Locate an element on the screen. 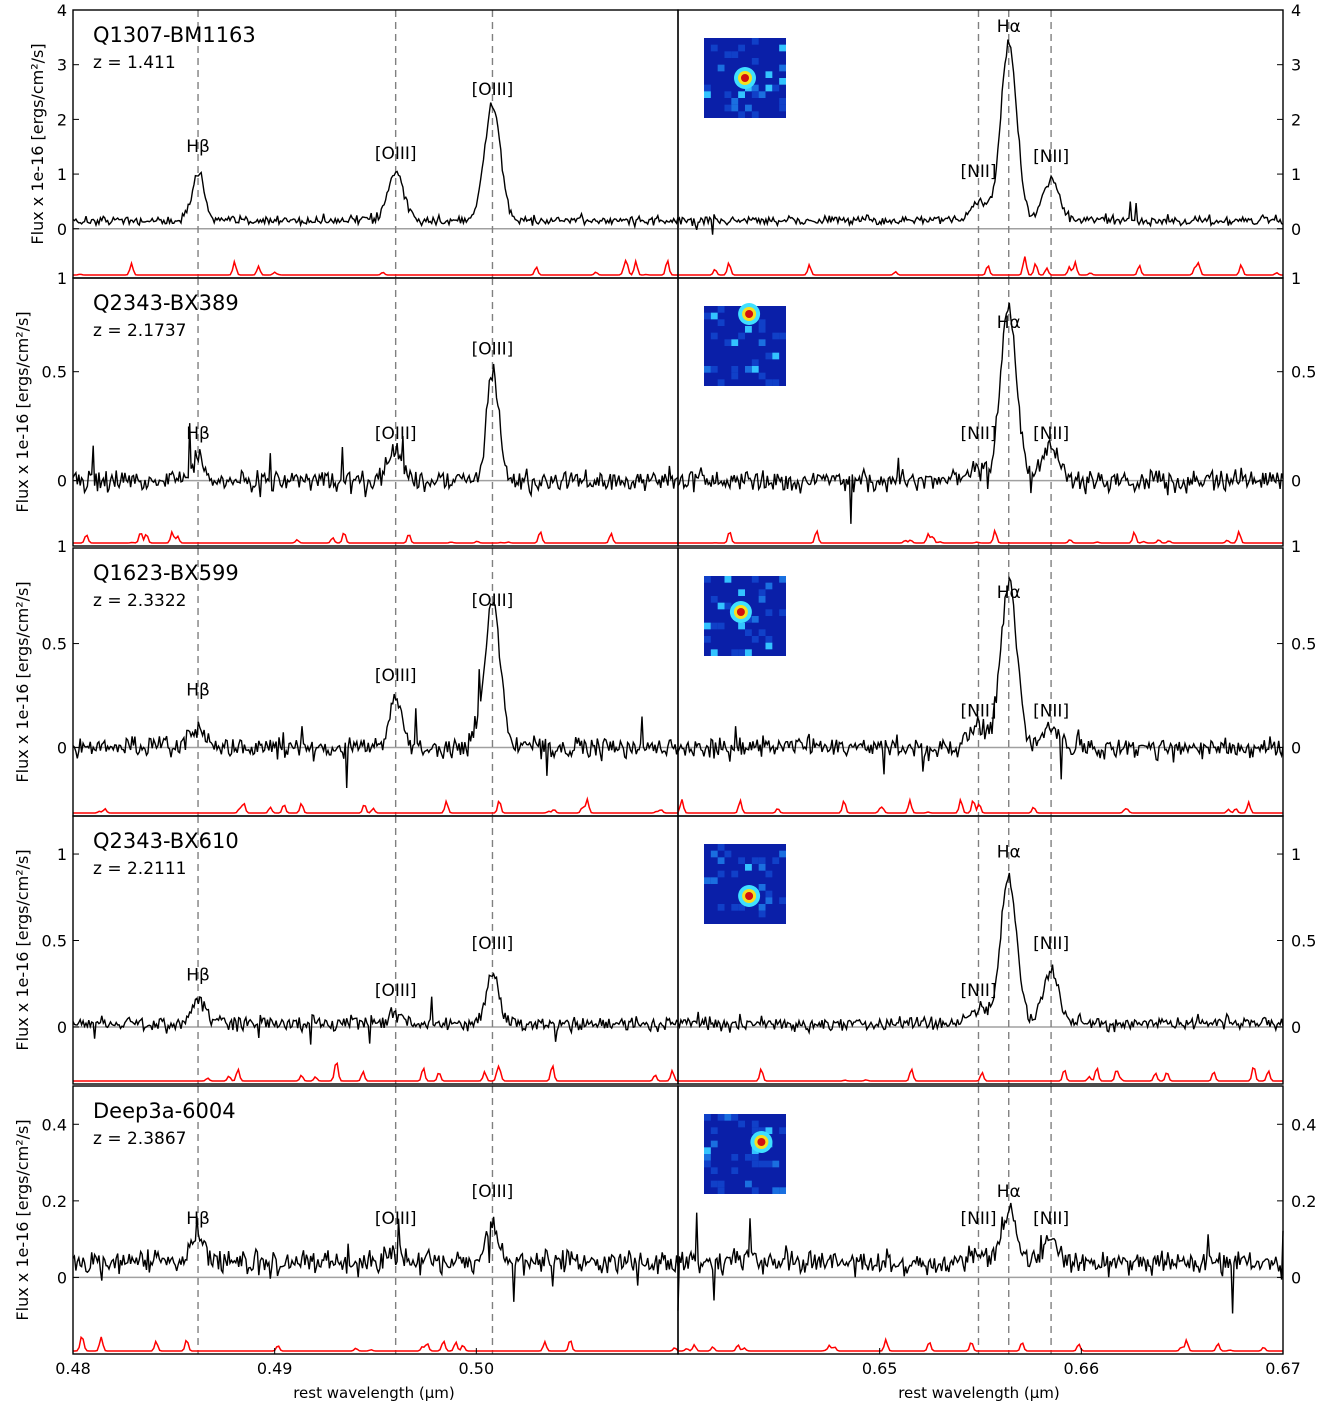 The height and width of the screenshot is (1406, 1343). y-tick-label-right: 0.2 is located at coordinates (1303, 1201).